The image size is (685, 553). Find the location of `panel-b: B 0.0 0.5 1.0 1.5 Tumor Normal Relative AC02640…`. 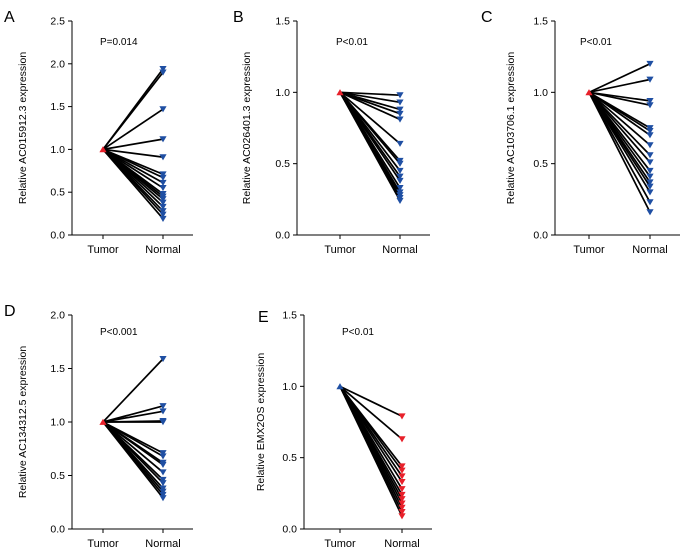

panel-b: B 0.0 0.5 1.0 1.5 Tumor Normal Relative AC02640… is located at coordinates (331, 132).